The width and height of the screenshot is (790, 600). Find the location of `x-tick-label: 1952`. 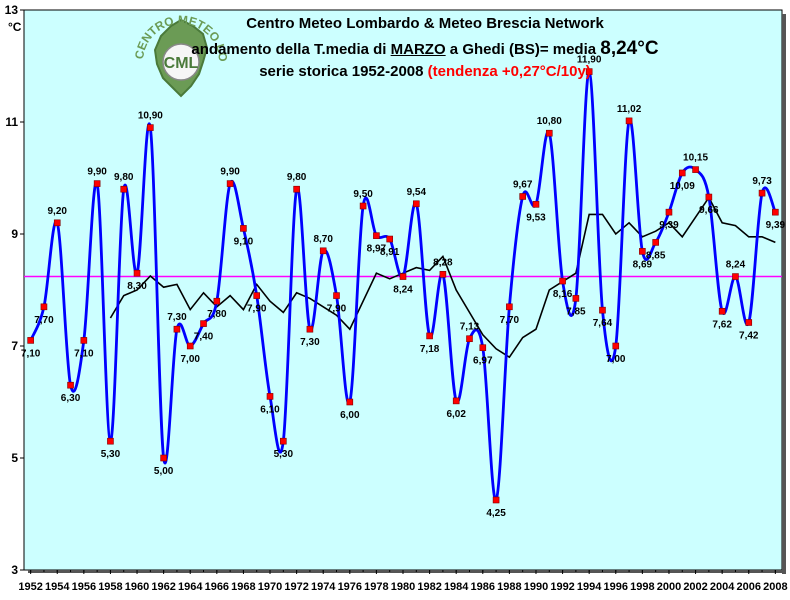

x-tick-label: 1952 is located at coordinates (30, 587).